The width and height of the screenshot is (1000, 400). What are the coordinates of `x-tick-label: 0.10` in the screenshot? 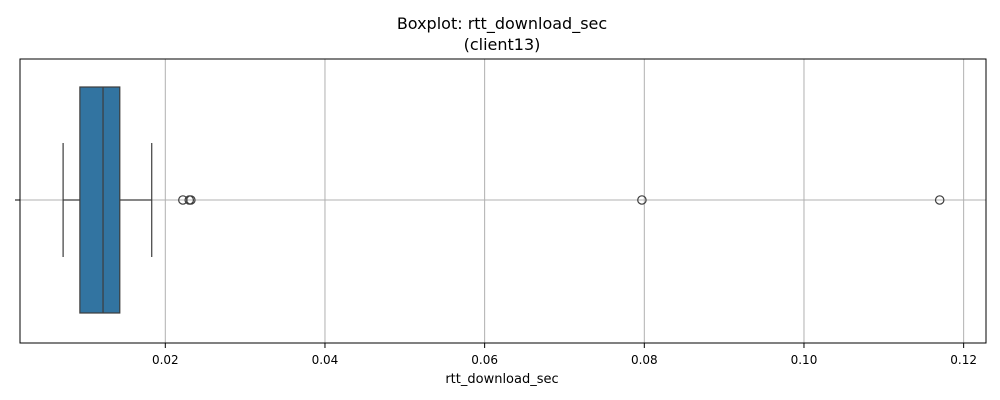 It's located at (804, 360).